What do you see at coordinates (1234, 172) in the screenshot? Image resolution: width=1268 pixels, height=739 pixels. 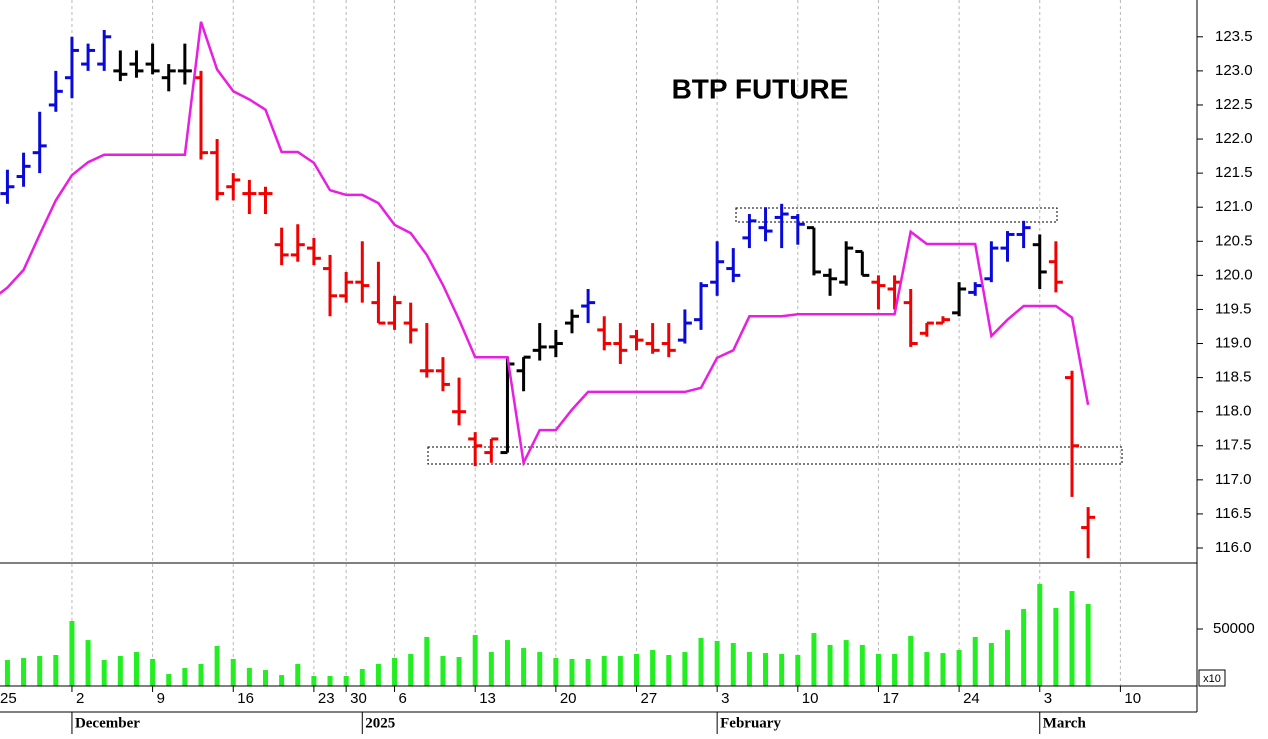 I see `y-tick-label: 121.5` at bounding box center [1234, 172].